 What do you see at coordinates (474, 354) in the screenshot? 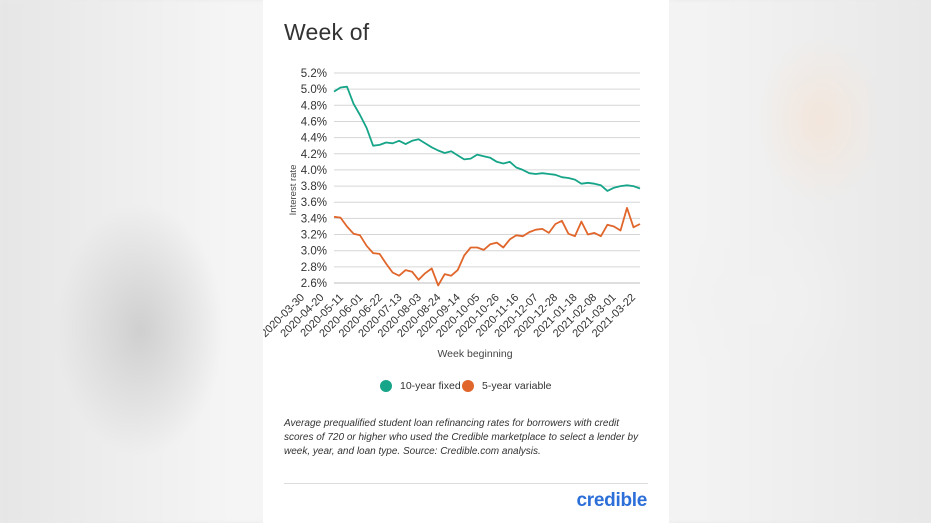
I see `x-axis-label: Week beginning` at bounding box center [474, 354].